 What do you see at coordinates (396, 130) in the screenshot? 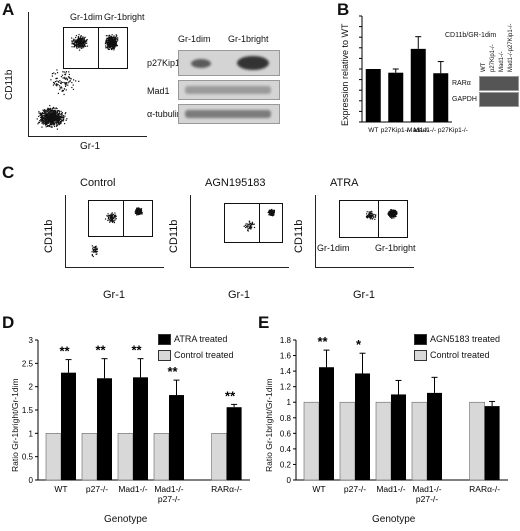
I see `x-tick-label-b: p27Kip1-/-` at bounding box center [396, 130].